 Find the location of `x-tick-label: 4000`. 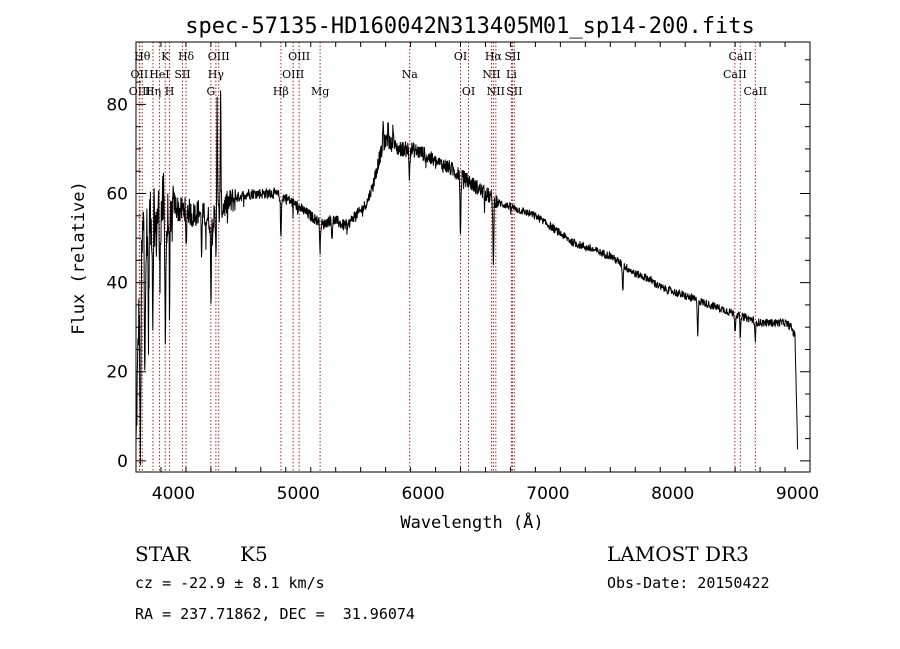

x-tick-label: 4000 is located at coordinates (173, 494).